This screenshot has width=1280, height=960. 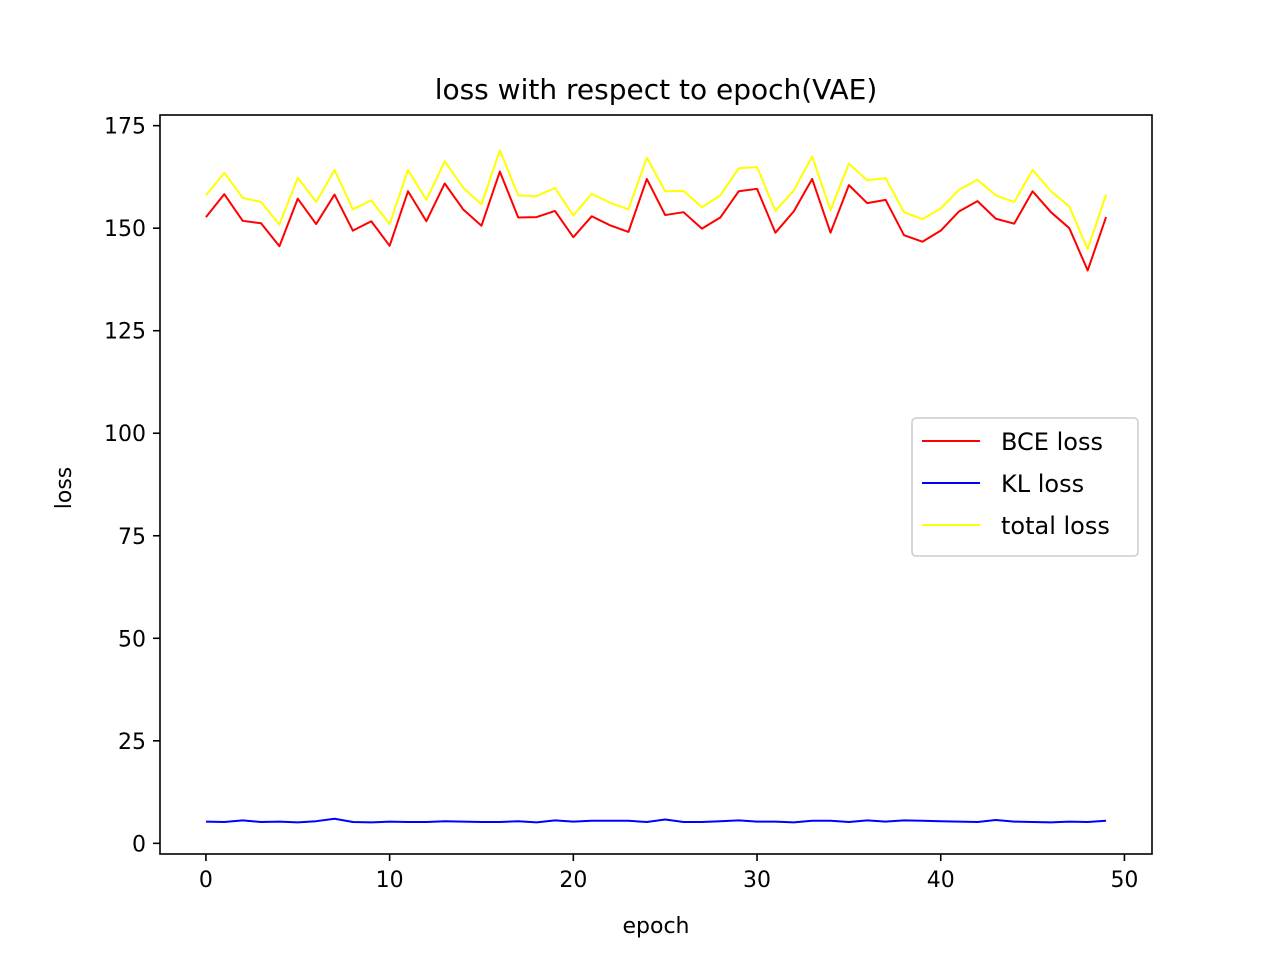 What do you see at coordinates (390, 880) in the screenshot?
I see `x-tick-label-1: 10` at bounding box center [390, 880].